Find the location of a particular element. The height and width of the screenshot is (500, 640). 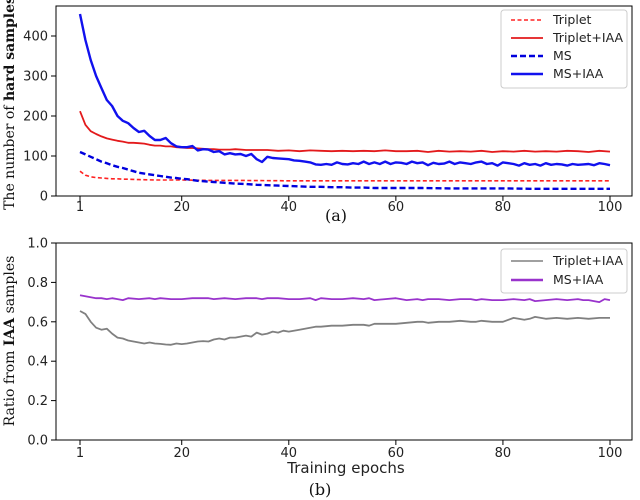

panel-b-caption: (b) is located at coordinates (320, 489).